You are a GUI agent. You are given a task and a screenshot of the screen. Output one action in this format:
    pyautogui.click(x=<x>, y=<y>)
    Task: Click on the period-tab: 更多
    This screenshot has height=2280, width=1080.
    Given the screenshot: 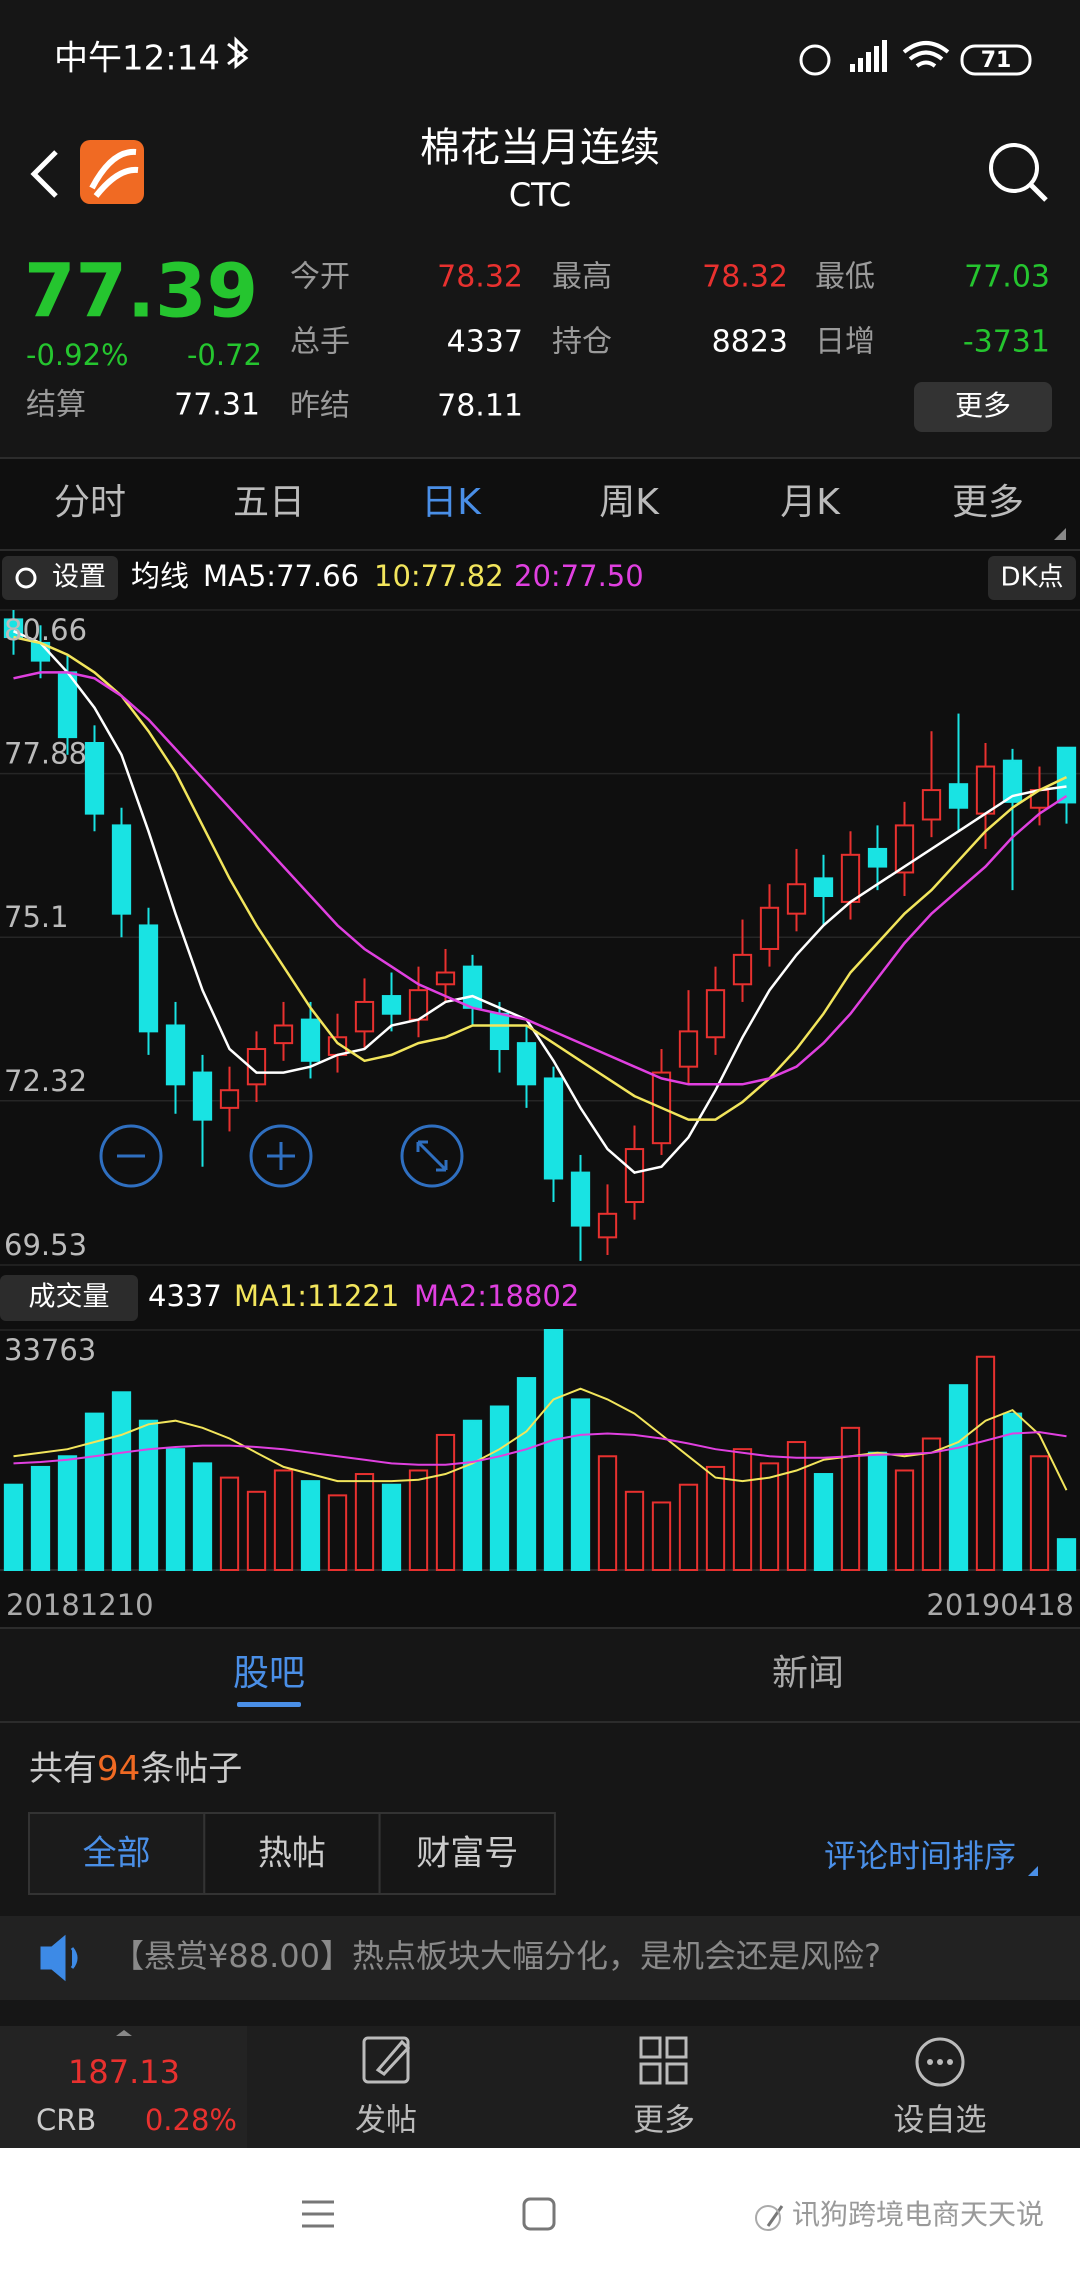 What is the action you would take?
    pyautogui.click(x=988, y=502)
    